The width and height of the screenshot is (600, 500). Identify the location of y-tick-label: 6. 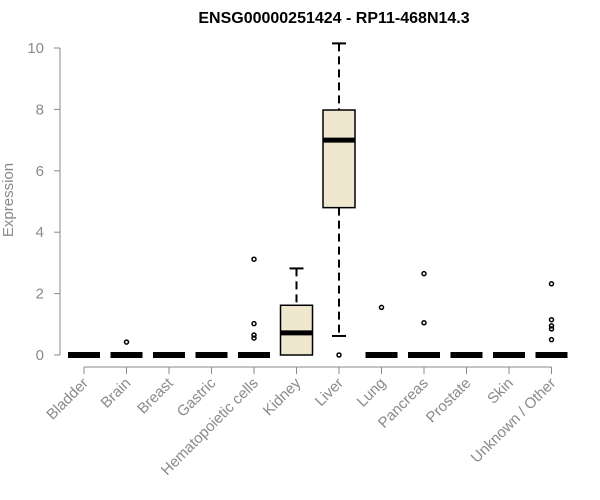
(40, 171).